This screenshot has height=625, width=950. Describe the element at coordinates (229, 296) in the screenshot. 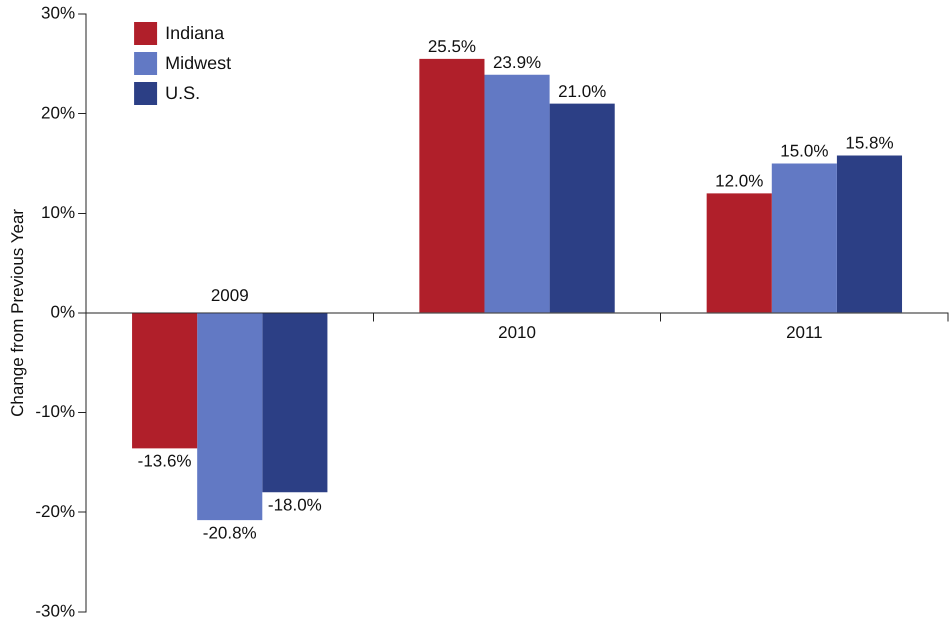

I see `x-tick-label: 2009` at that location.